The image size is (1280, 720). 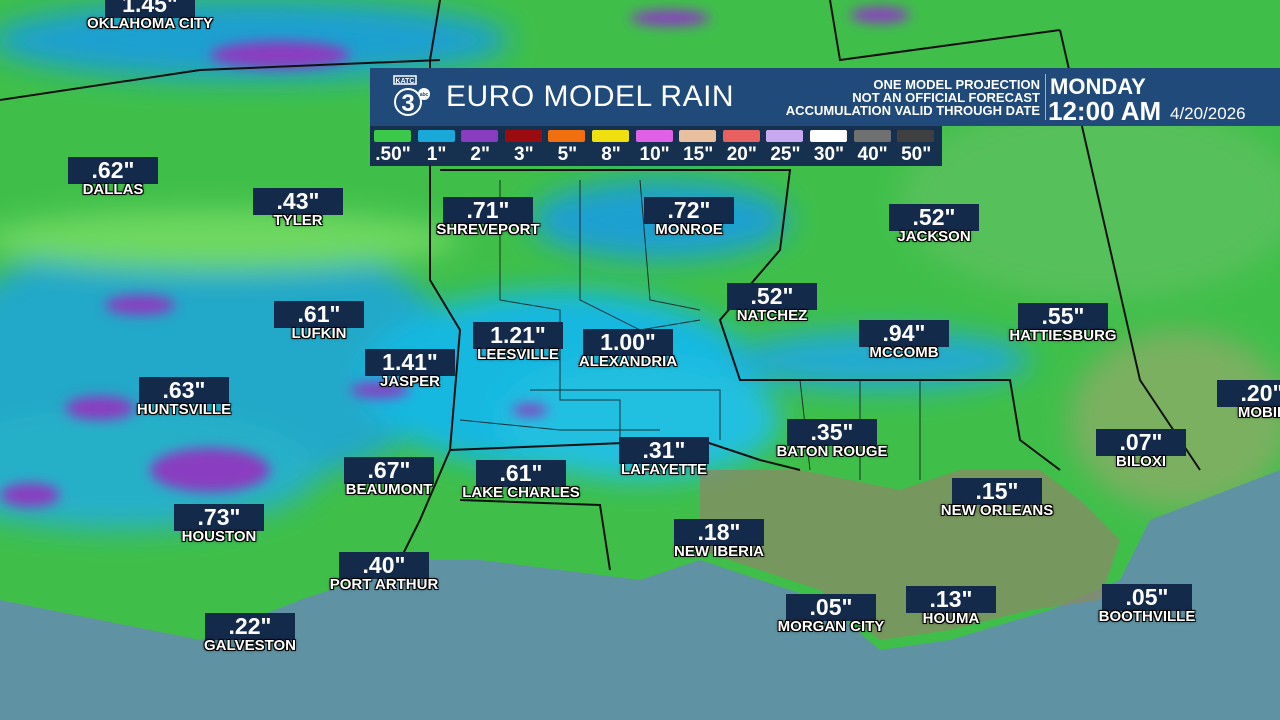 I want to click on valid-date: 4/20/2026, so click(x=1208, y=113).